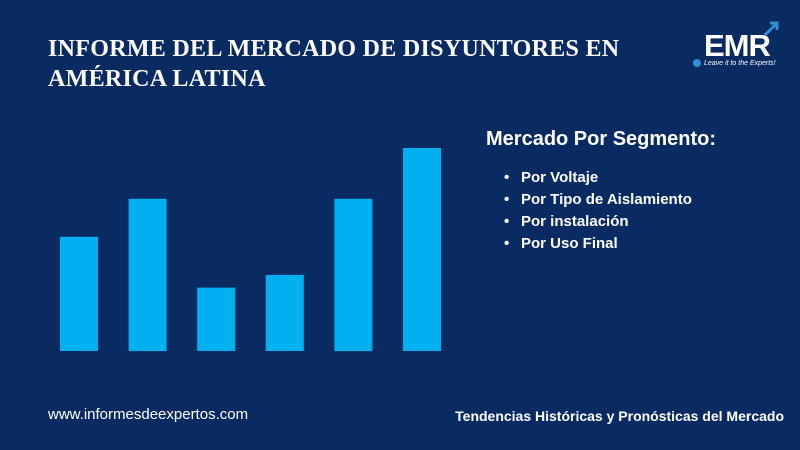  What do you see at coordinates (697, 63) in the screenshot?
I see `logo-dot-icon` at bounding box center [697, 63].